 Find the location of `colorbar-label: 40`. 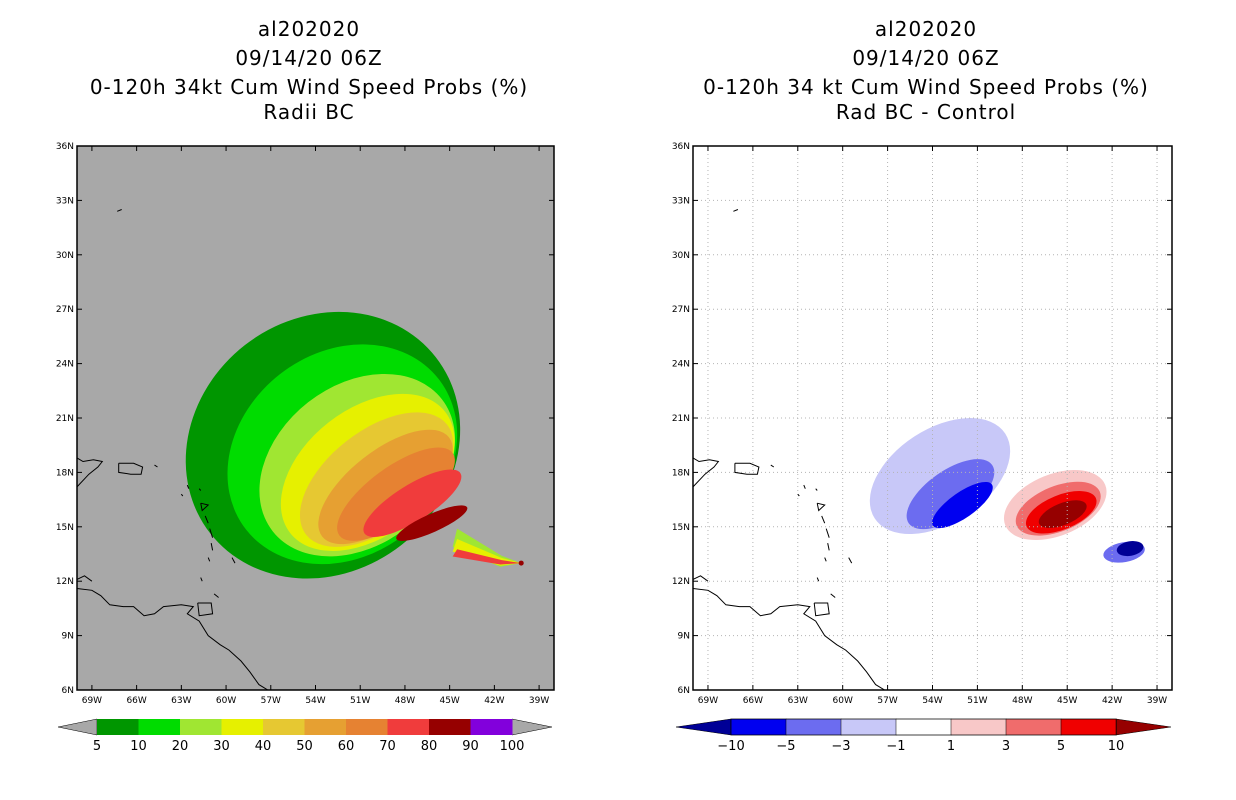

colorbar-label: 40 is located at coordinates (263, 746).